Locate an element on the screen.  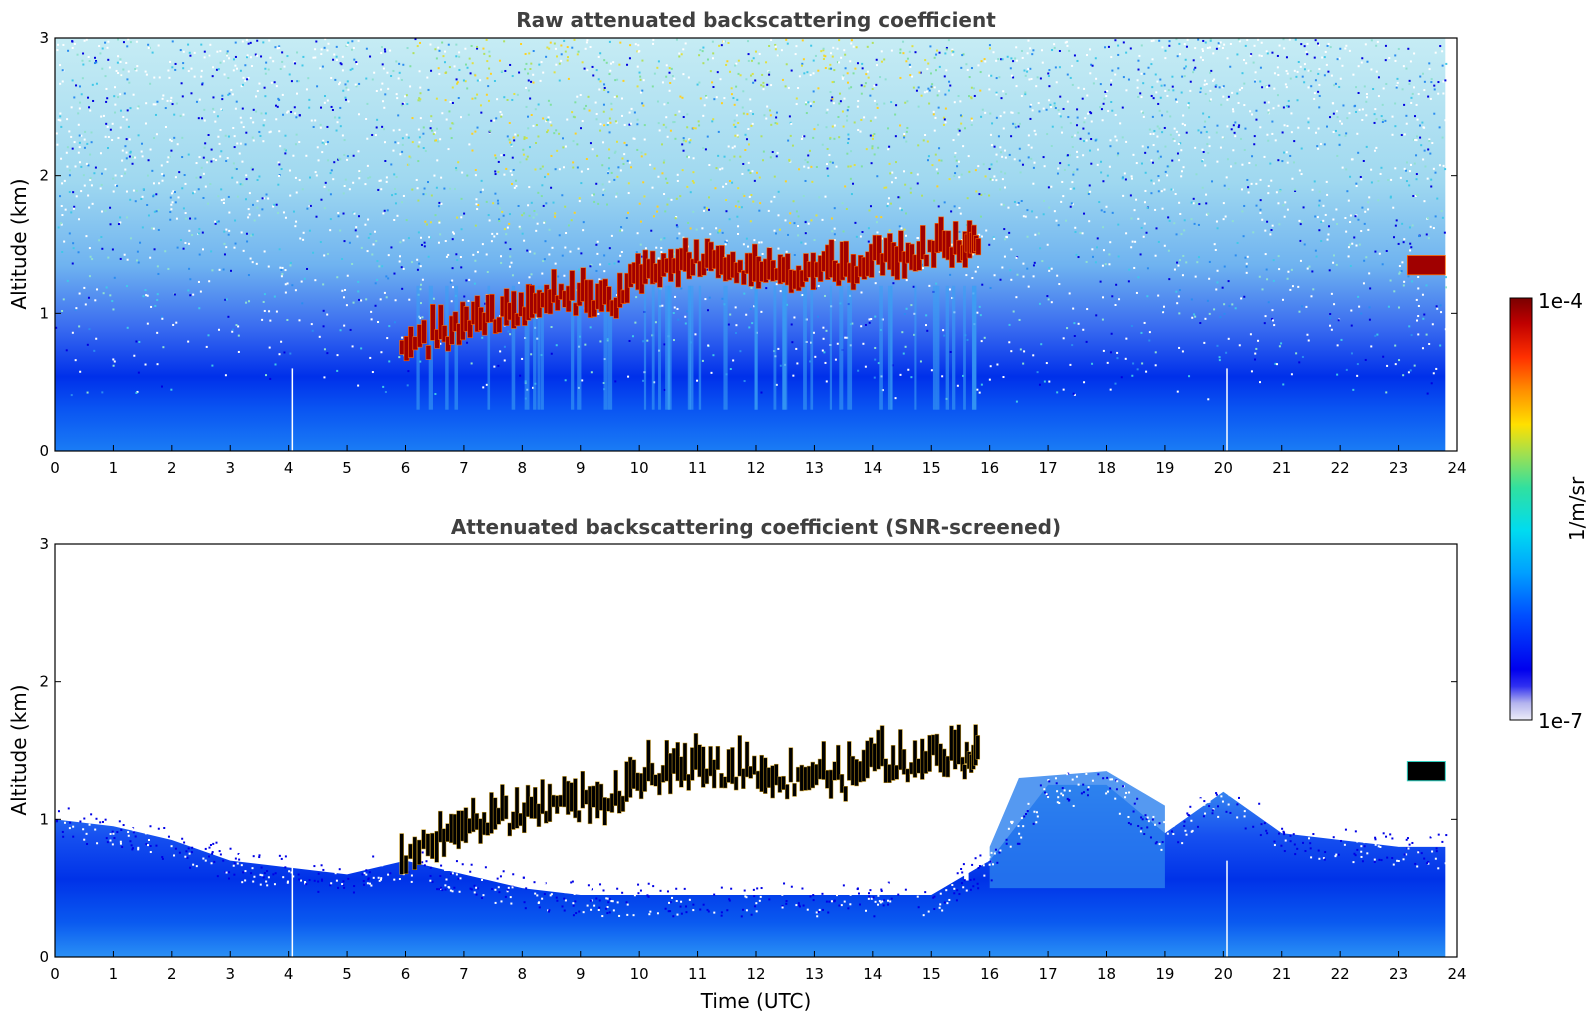
aerosol-patch is located at coordinates (1077, 830).